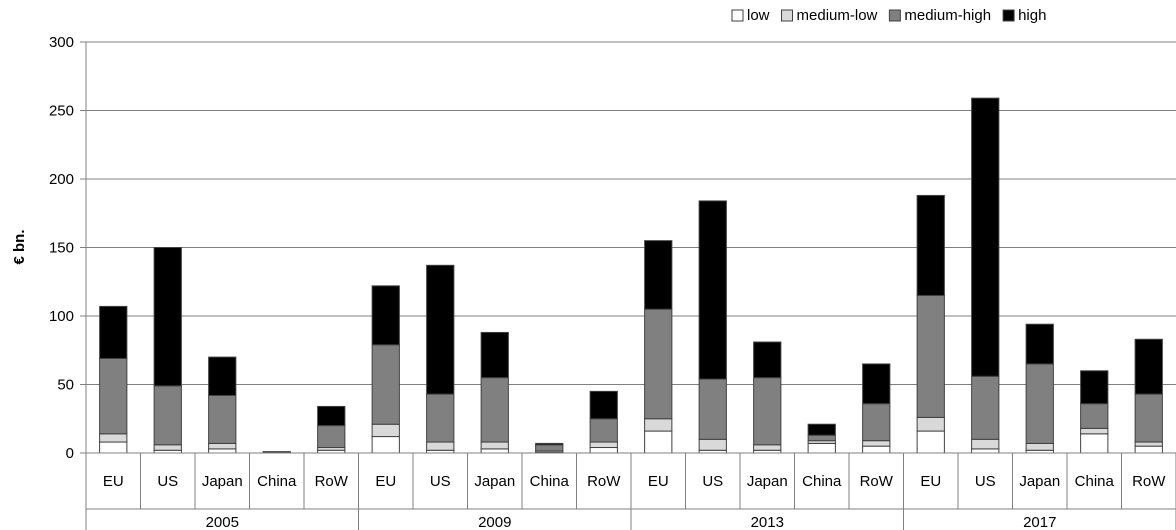 This screenshot has width=1176, height=530. Describe the element at coordinates (758, 15) in the screenshot. I see `legend-label: low` at that location.